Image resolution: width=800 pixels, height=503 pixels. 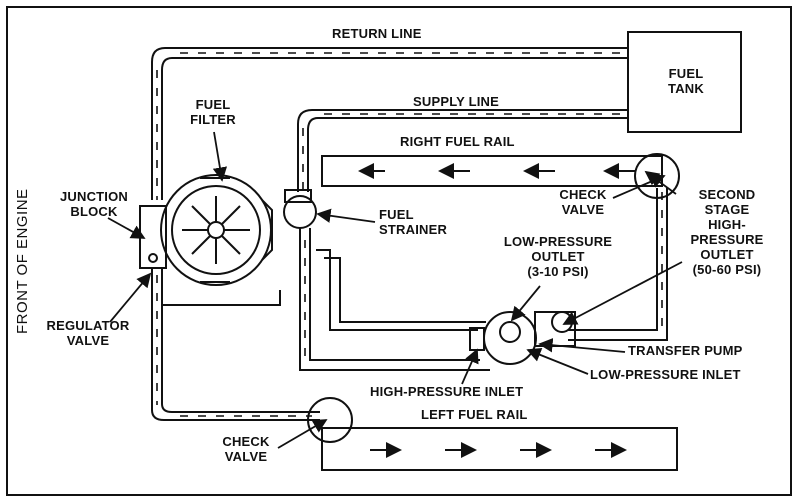 What do you see at coordinates (457, 141) in the screenshot?
I see `right-fuel-rail-label: RIGHT FUEL RAIL` at bounding box center [457, 141].